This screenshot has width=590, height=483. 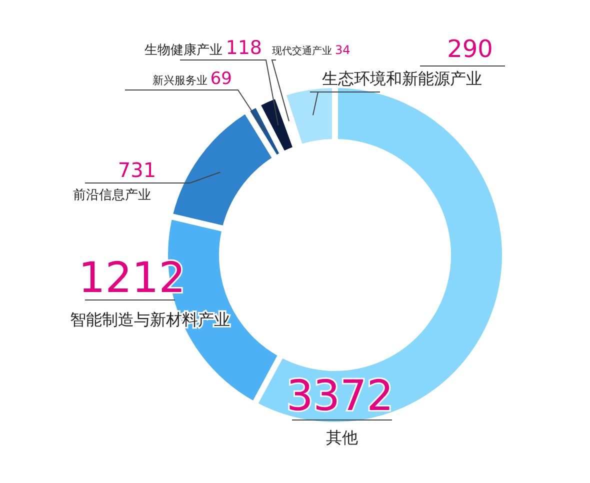 What do you see at coordinates (302, 51) in the screenshot?
I see `slice-label: 现代交通产业` at bounding box center [302, 51].